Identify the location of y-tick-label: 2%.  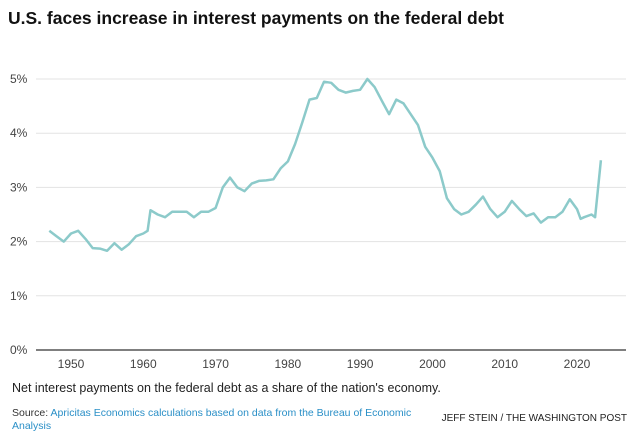
(19, 242).